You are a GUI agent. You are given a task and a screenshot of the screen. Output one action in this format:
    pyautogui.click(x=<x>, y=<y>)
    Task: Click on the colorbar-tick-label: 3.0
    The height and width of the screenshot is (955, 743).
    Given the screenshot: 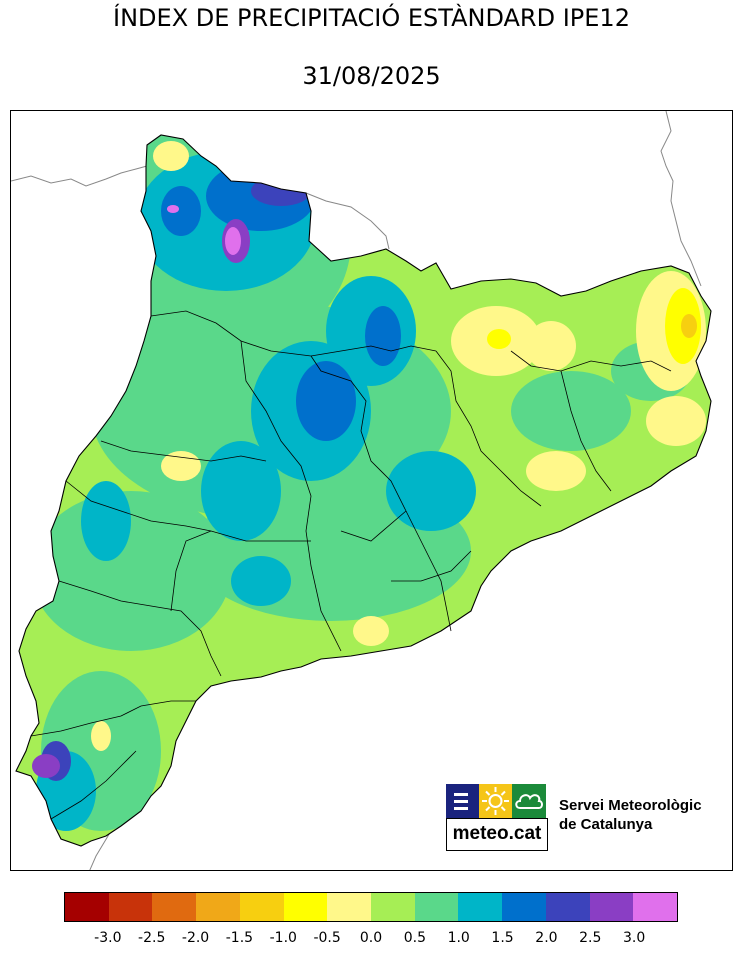 What is the action you would take?
    pyautogui.click(x=634, y=938)
    